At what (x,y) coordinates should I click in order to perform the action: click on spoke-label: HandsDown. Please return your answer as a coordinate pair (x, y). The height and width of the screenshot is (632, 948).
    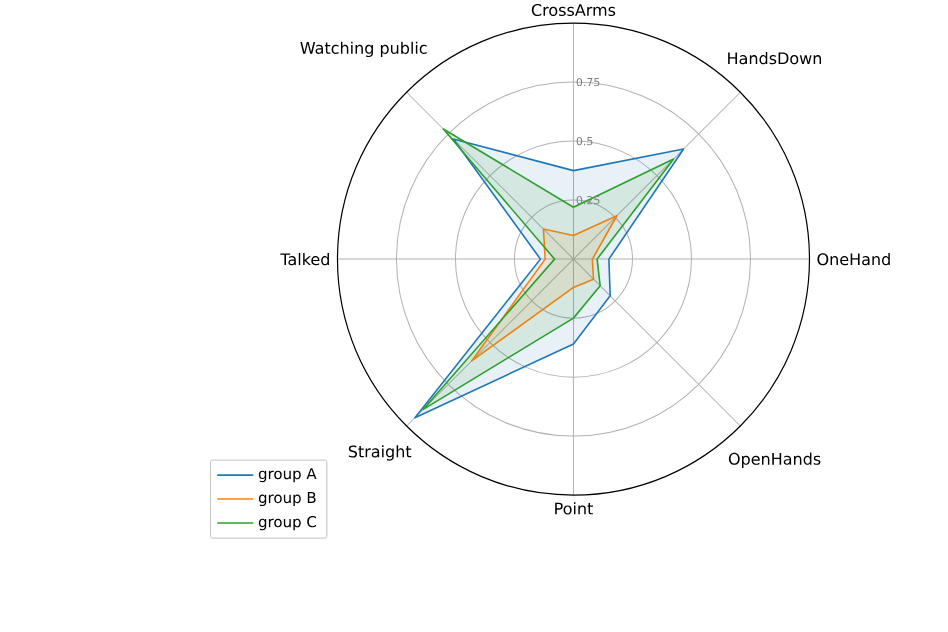
    Looking at the image, I should click on (775, 58).